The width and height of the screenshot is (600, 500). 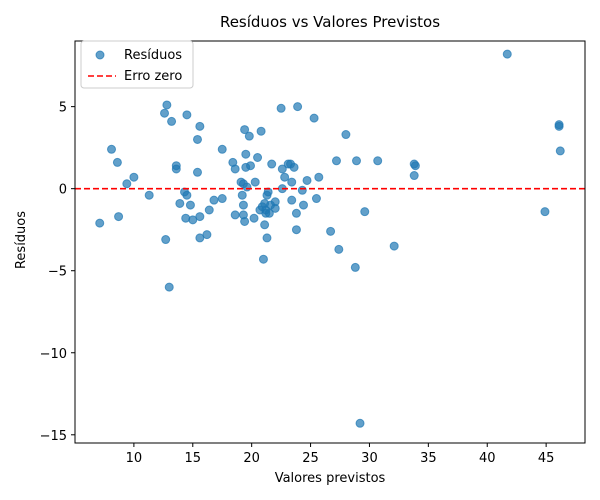 I want to click on y-tick-label: 5, so click(x=63, y=108).